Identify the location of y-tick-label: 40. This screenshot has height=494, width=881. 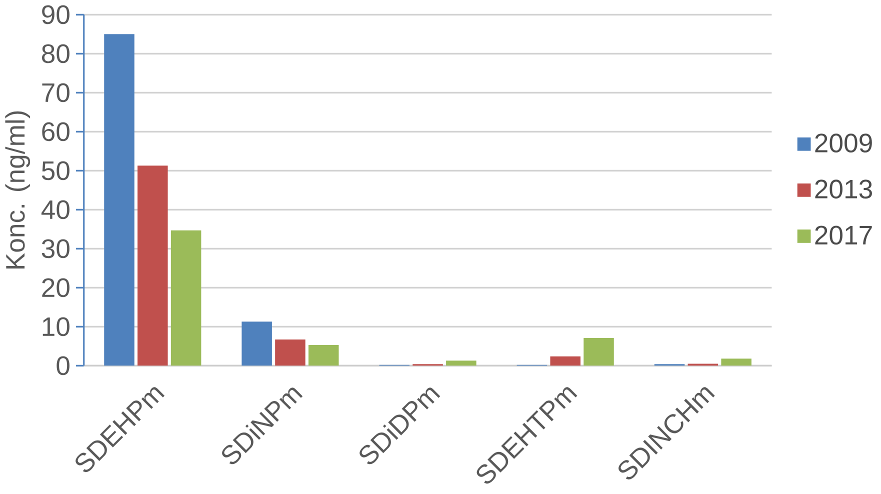
(55, 210).